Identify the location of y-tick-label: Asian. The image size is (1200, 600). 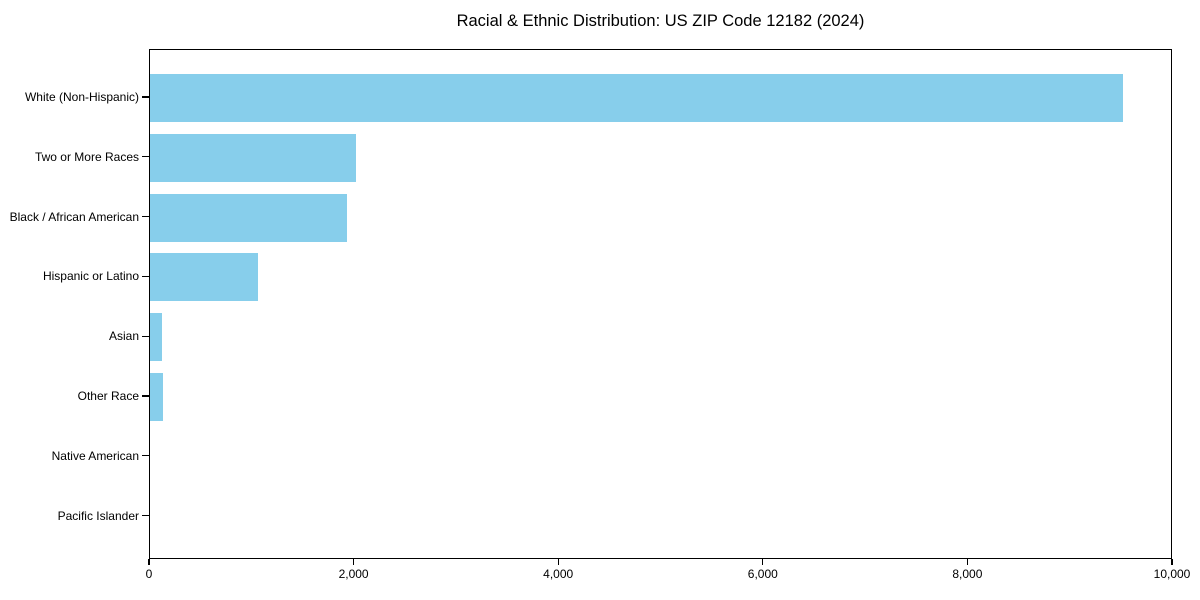
(123, 336).